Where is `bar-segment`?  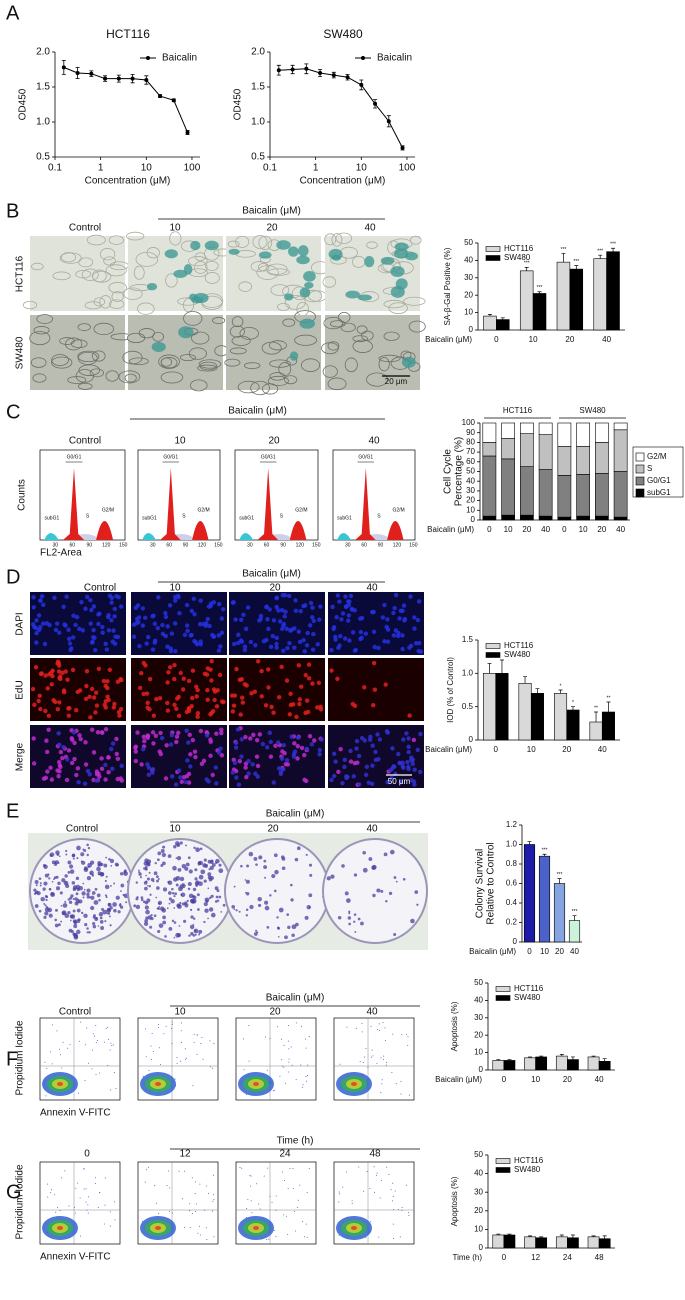 bar-segment is located at coordinates (602, 432).